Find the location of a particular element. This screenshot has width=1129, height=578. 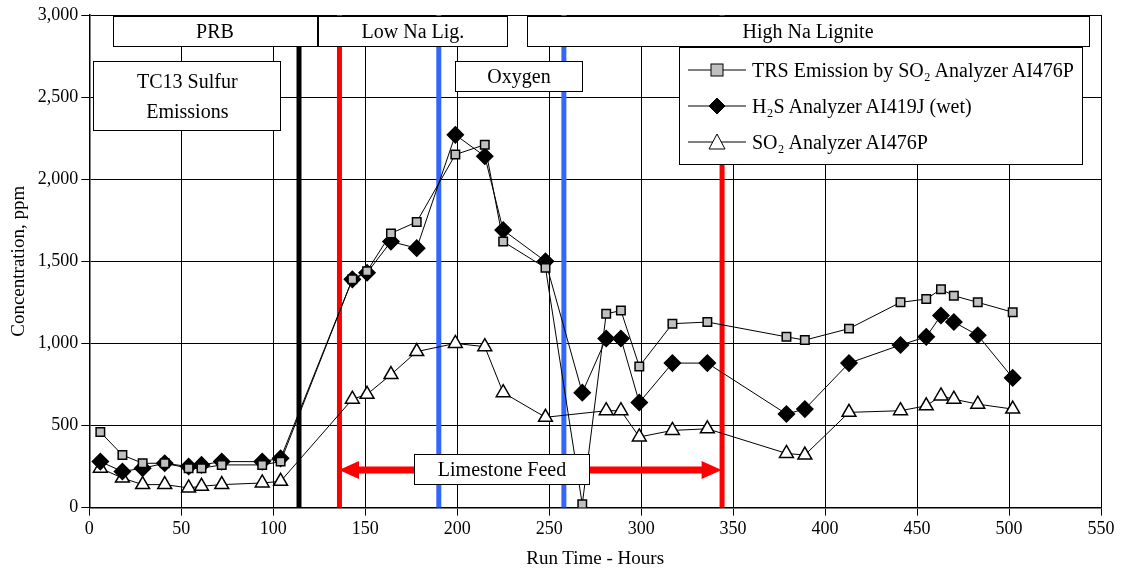

text-box: Low Na Lig. is located at coordinates (413, 31).